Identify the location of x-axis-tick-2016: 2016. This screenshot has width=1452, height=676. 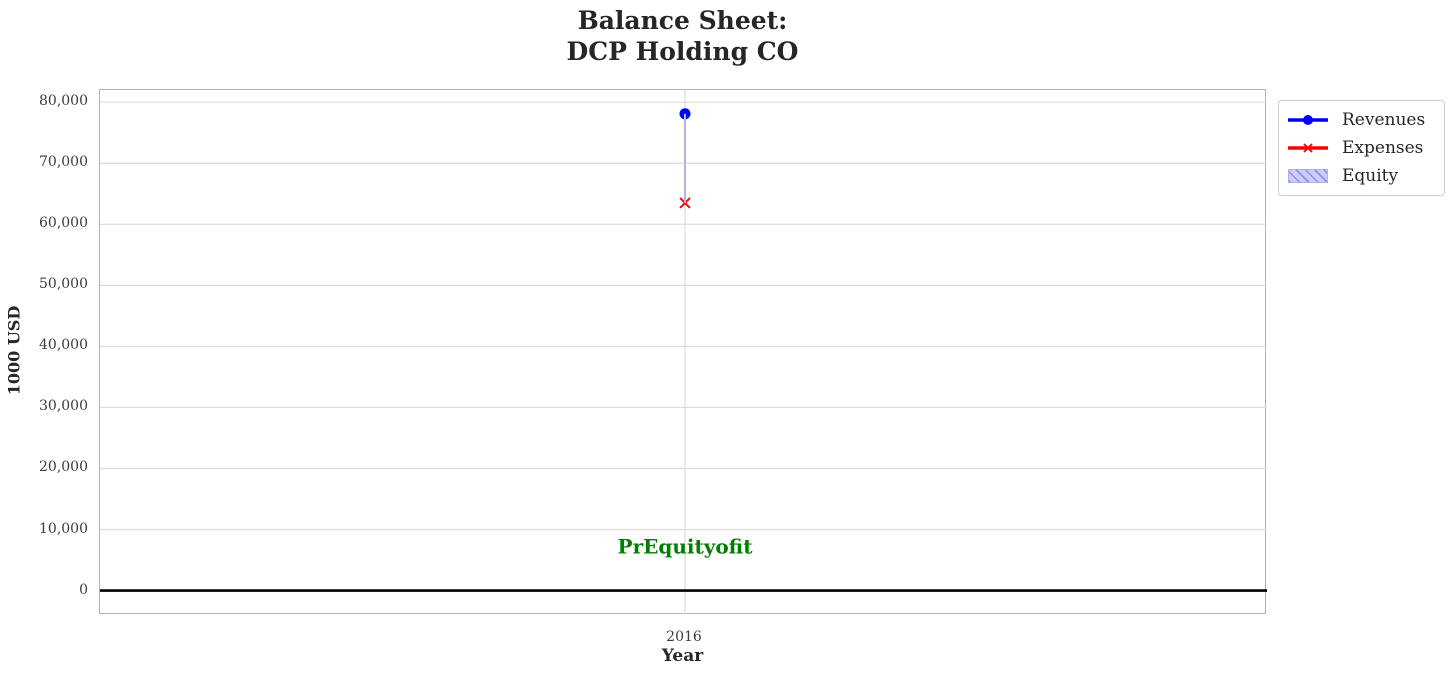
(684, 637).